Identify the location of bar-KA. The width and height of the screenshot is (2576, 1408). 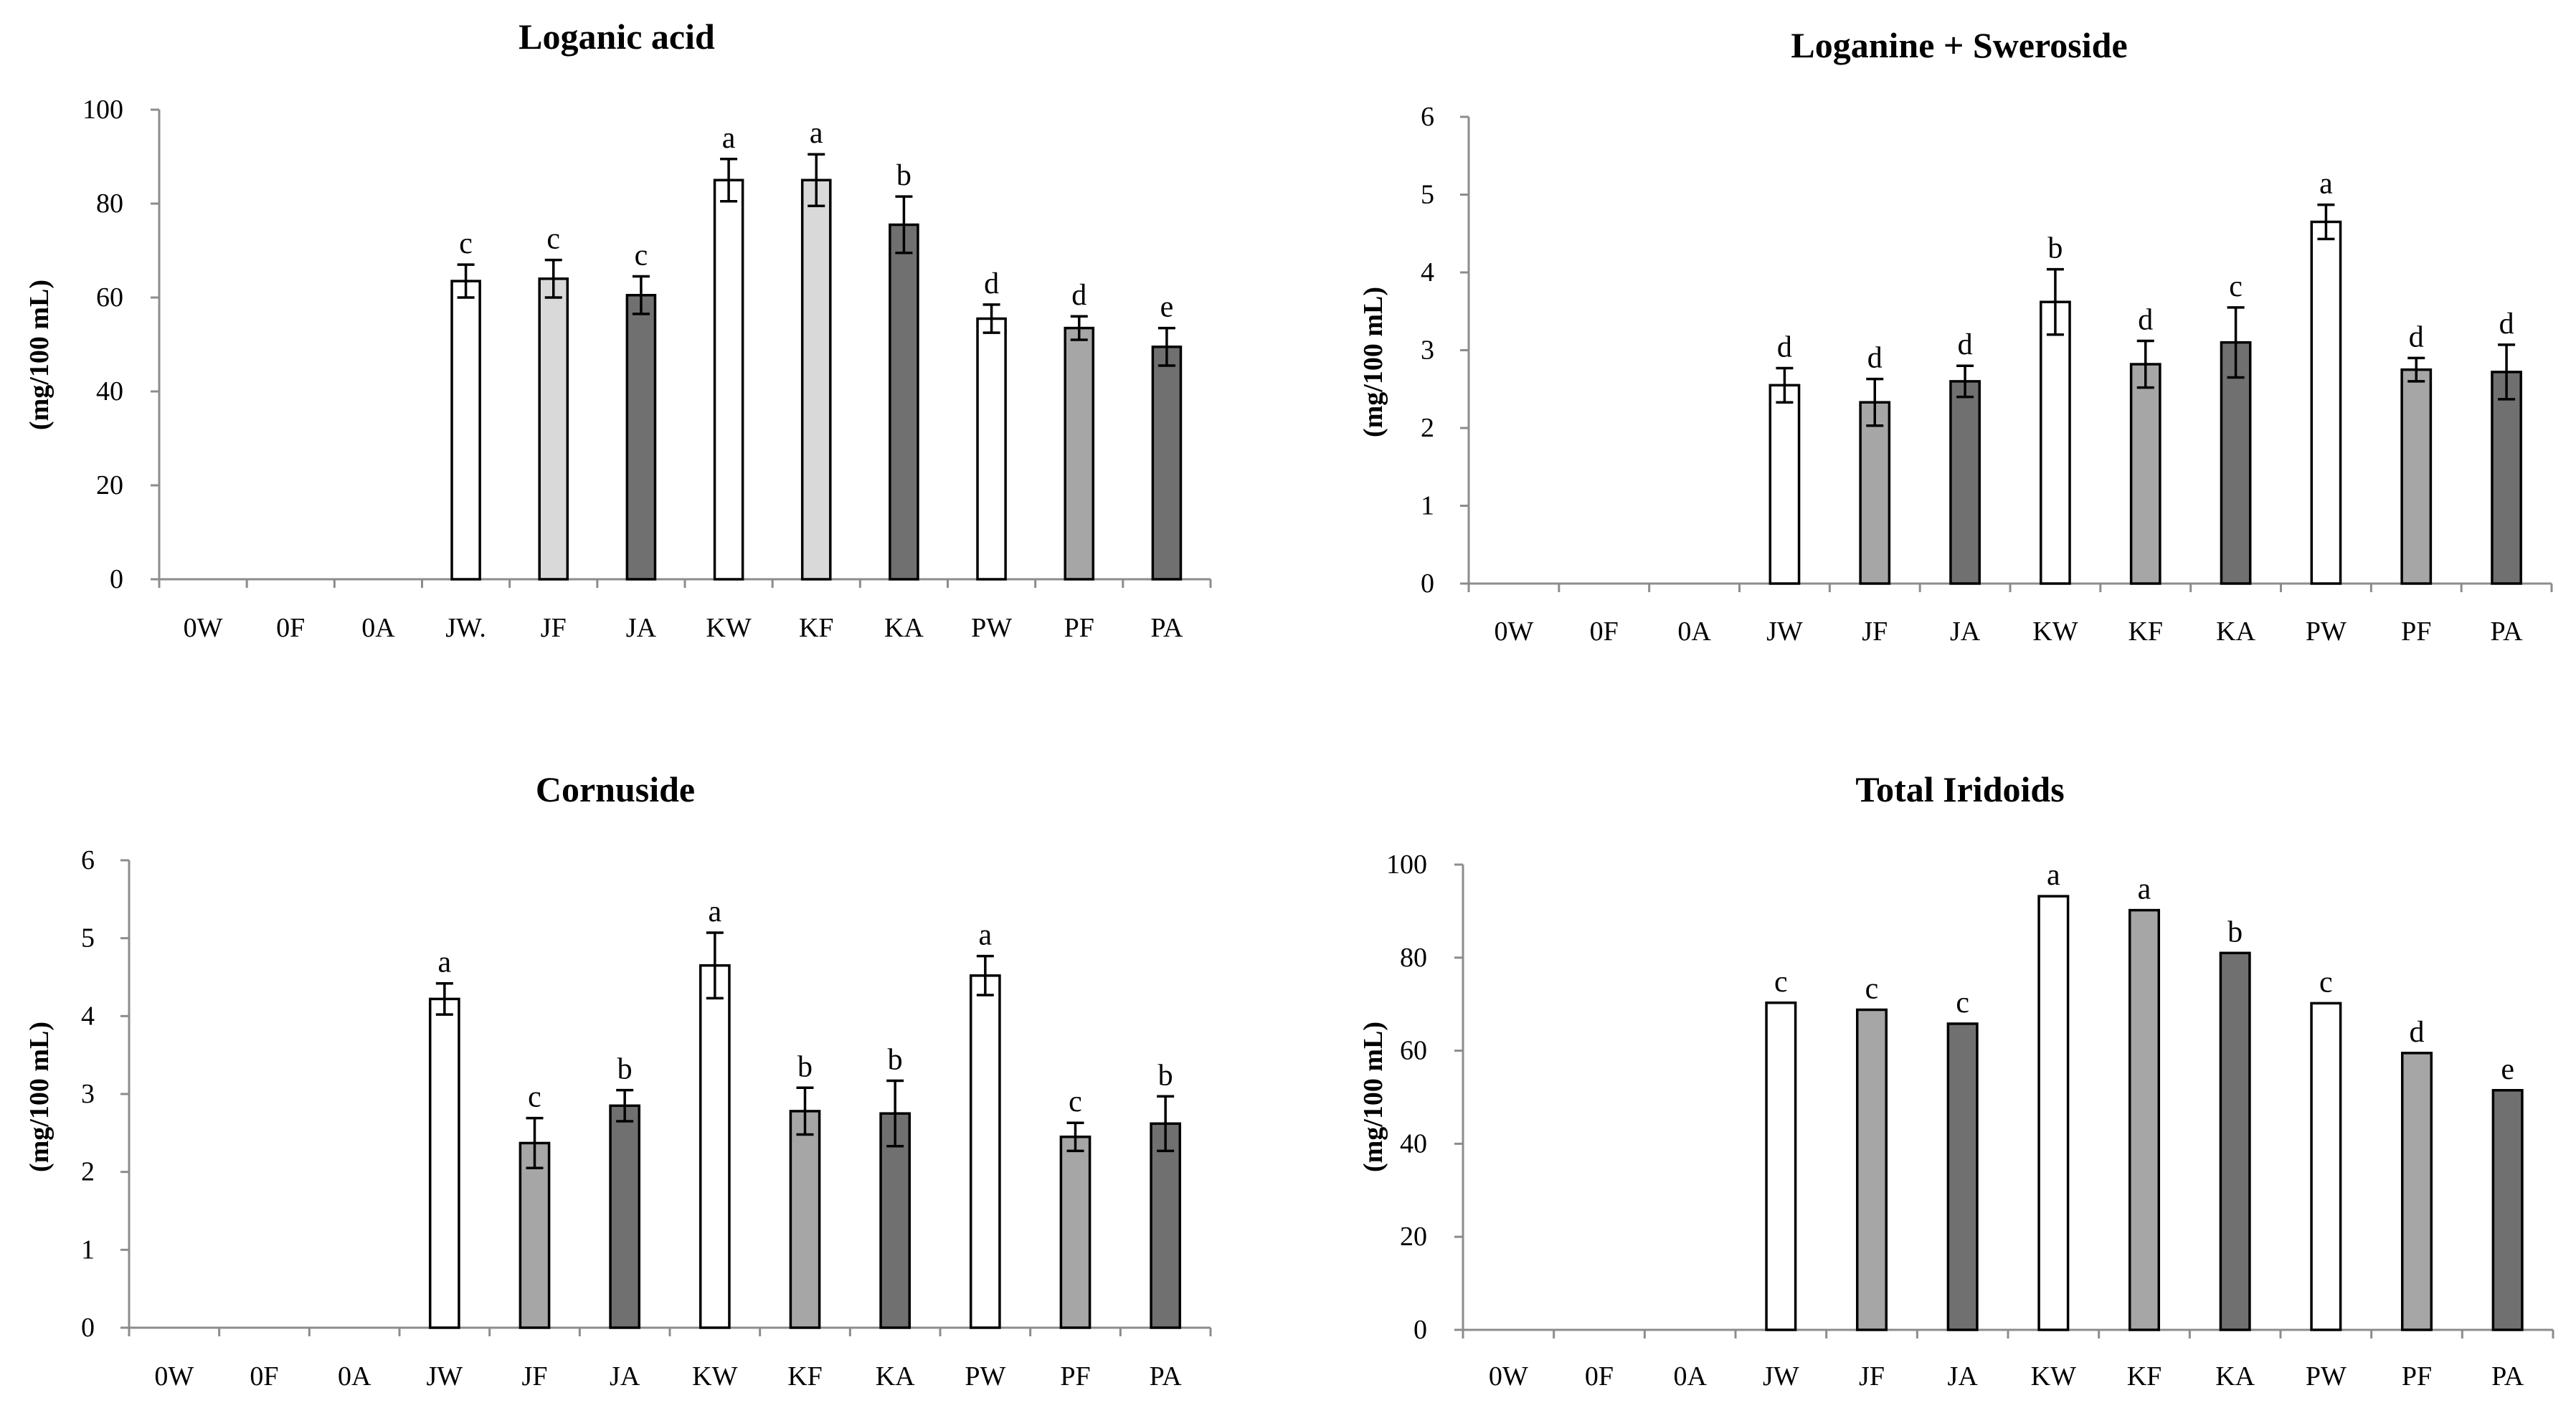
(904, 402).